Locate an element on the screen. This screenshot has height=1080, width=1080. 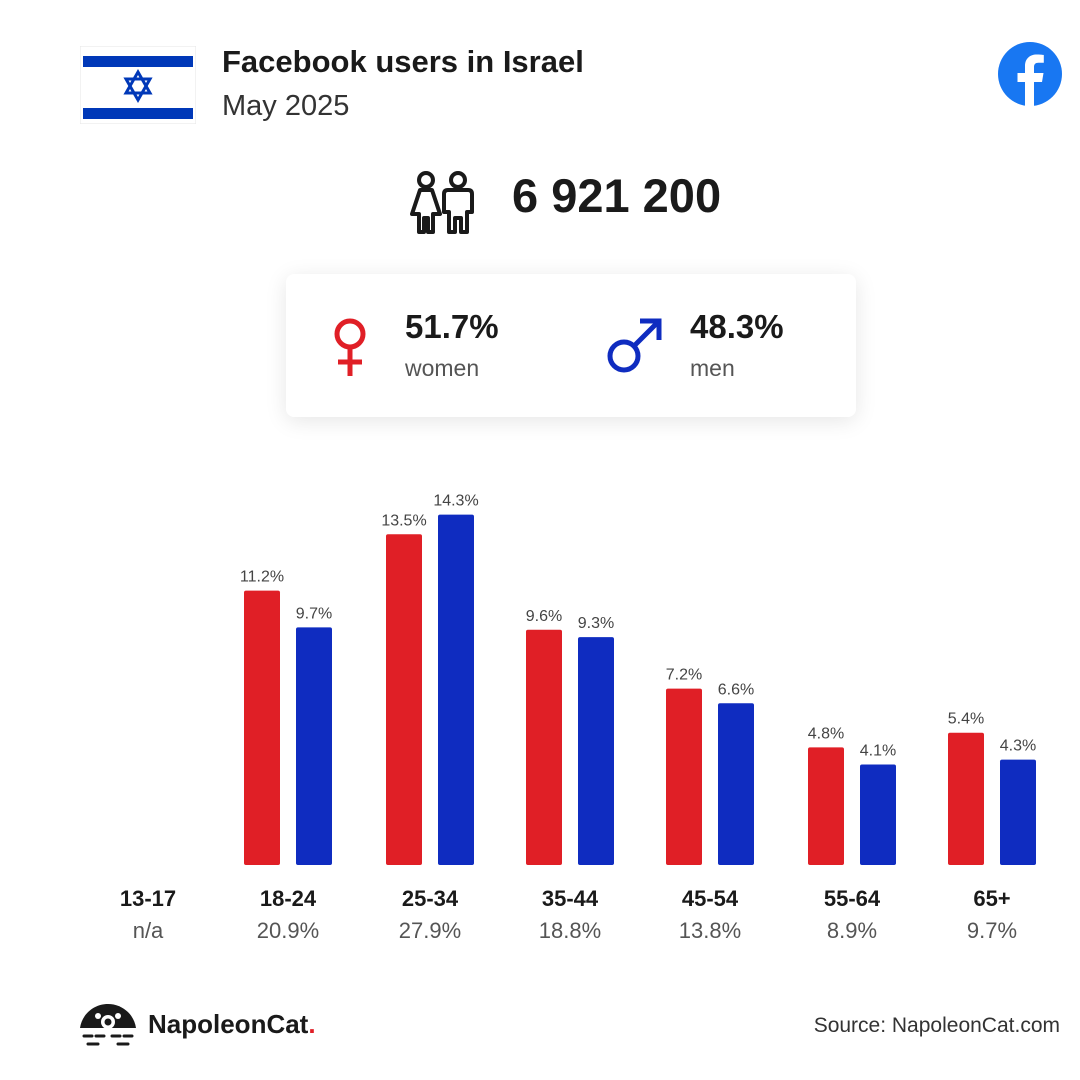
page-title: Facebook users in Israel is located at coordinates (403, 61).